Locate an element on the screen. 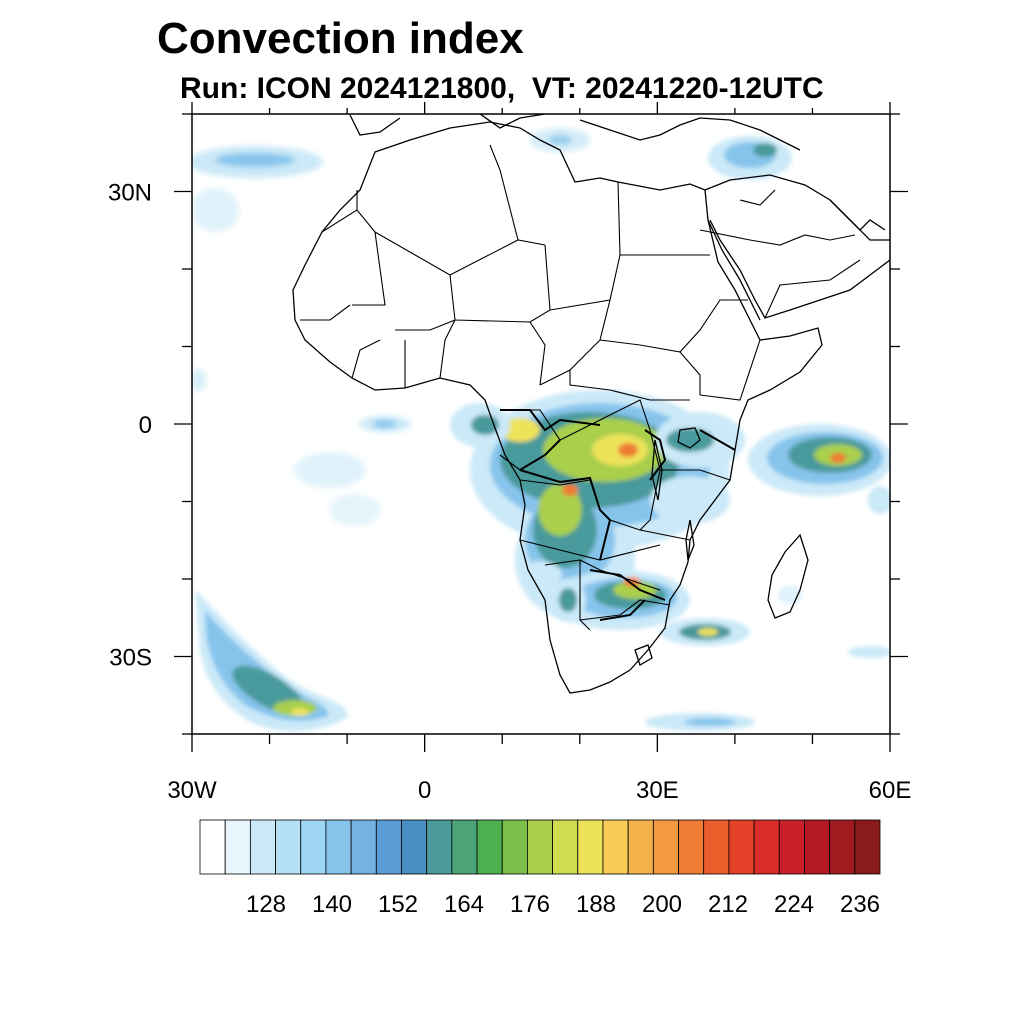  colorbar-label: 176 is located at coordinates (530, 904).